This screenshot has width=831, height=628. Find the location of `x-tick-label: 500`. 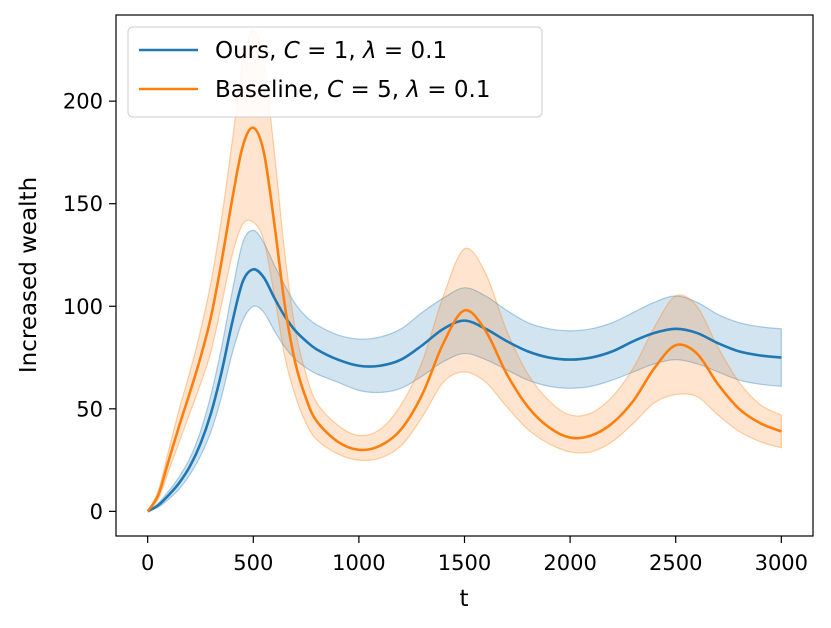

x-tick-label: 500 is located at coordinates (253, 563).